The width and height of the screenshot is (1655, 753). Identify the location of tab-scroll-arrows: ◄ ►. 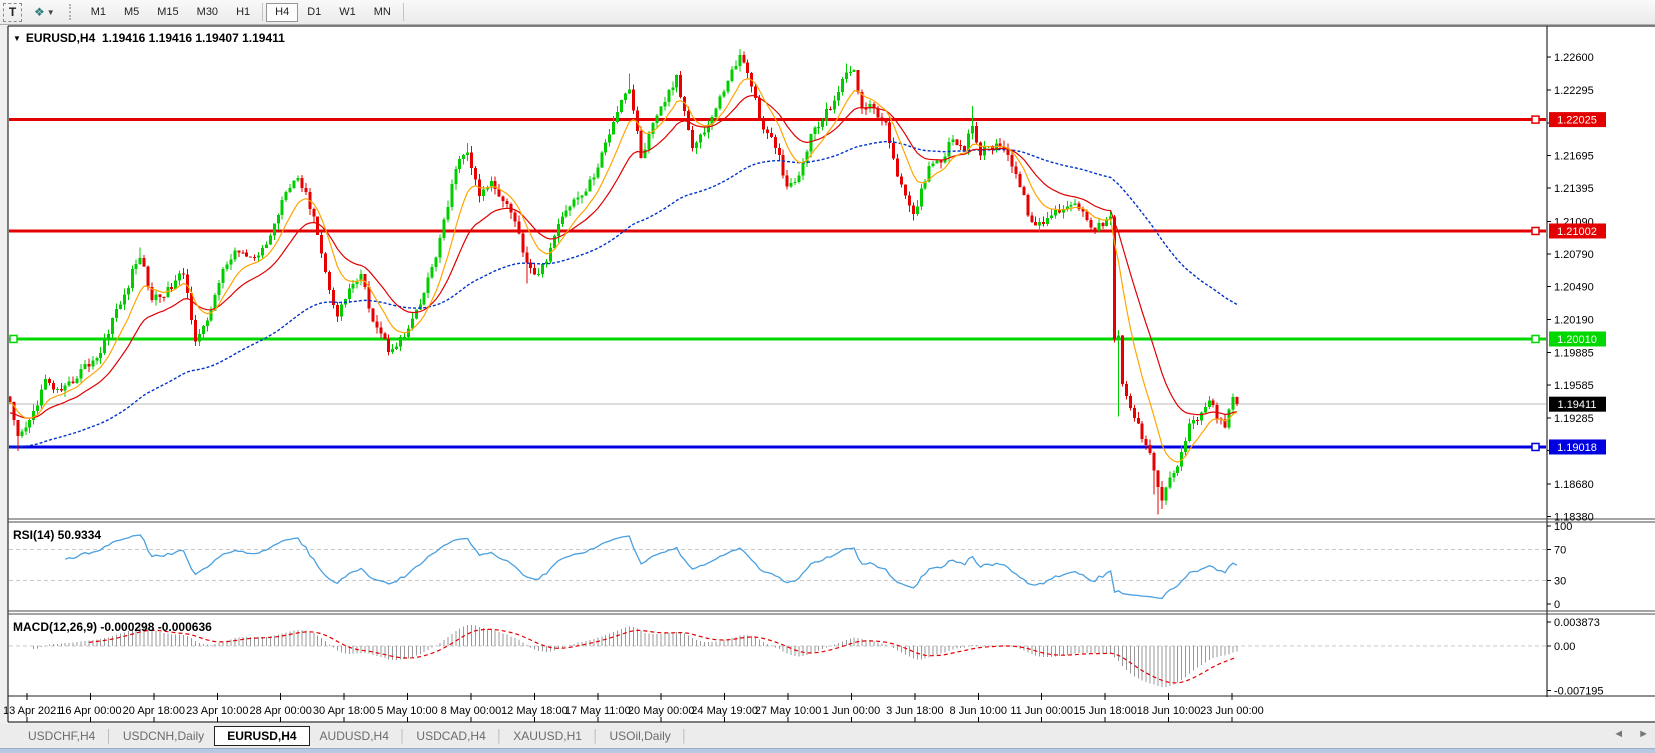
(1631, 734).